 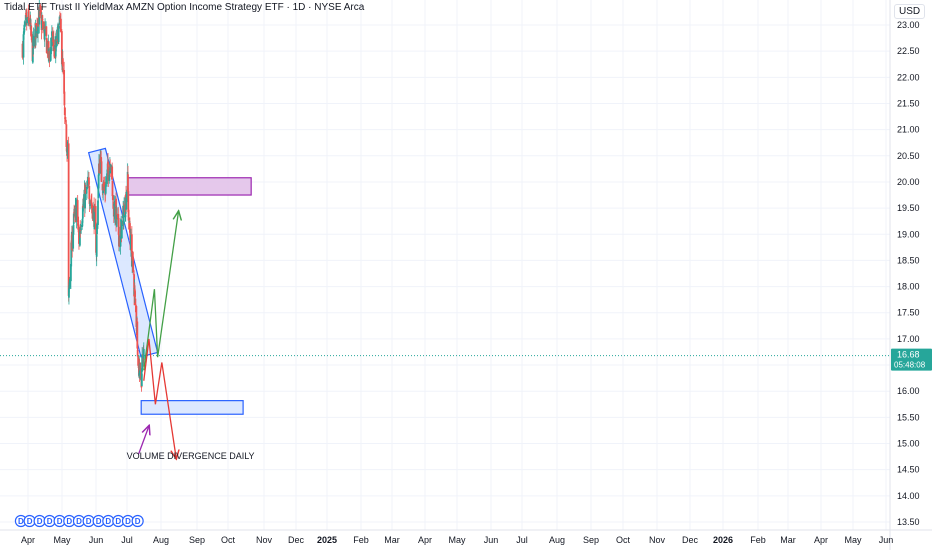 I want to click on y-tick-label: 23.00, so click(x=908, y=25).